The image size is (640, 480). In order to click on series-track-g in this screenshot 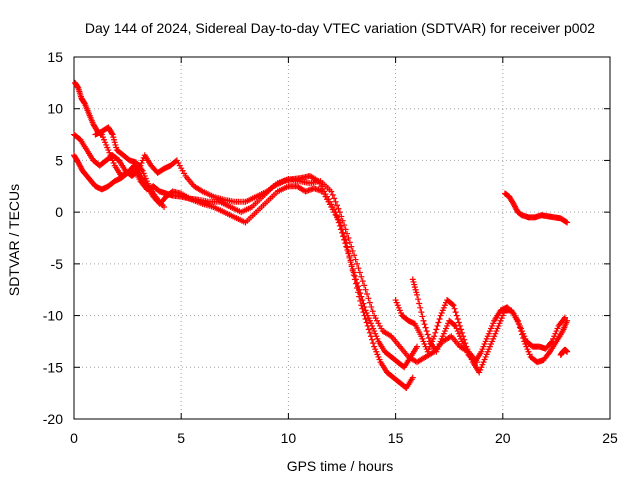, I will do `click(536, 208)`.